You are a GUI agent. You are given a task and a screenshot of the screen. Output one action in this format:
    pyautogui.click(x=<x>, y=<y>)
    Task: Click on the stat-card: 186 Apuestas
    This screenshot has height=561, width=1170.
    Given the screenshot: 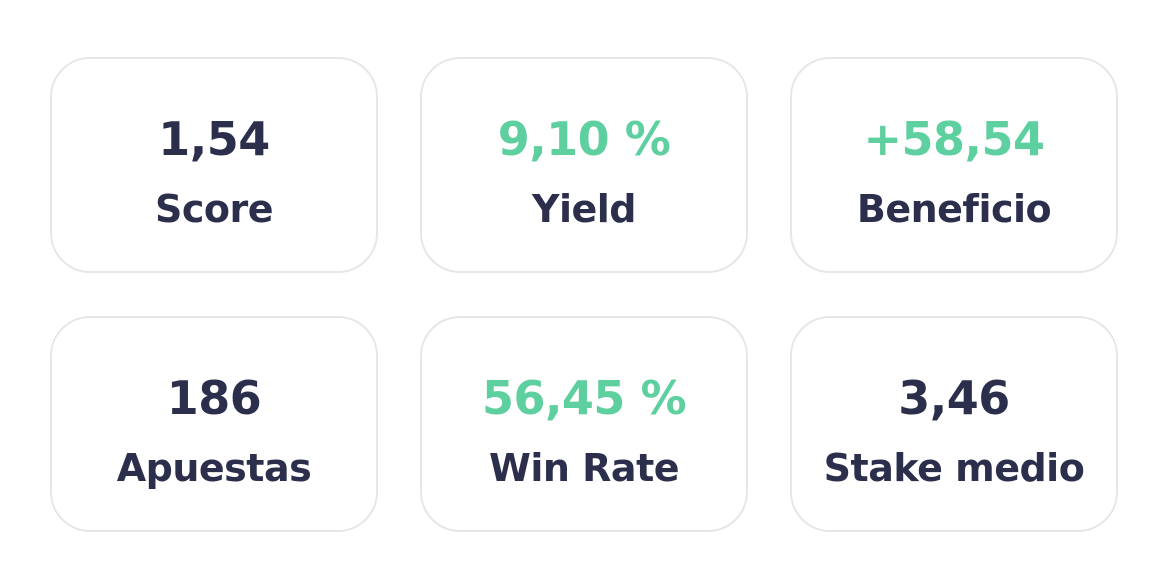 What is the action you would take?
    pyautogui.click(x=214, y=424)
    